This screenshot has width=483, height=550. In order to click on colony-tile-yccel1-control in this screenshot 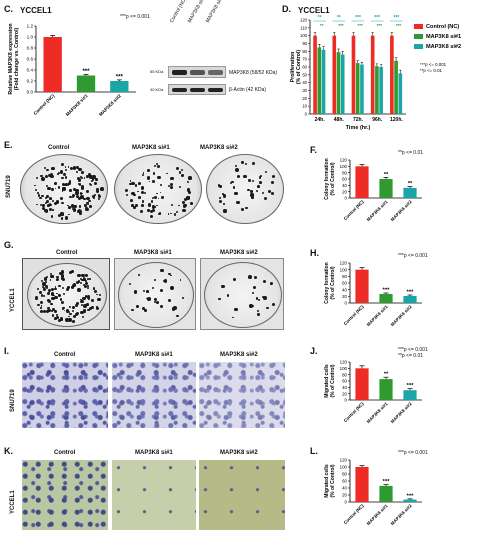, I will do `click(66, 294)`.